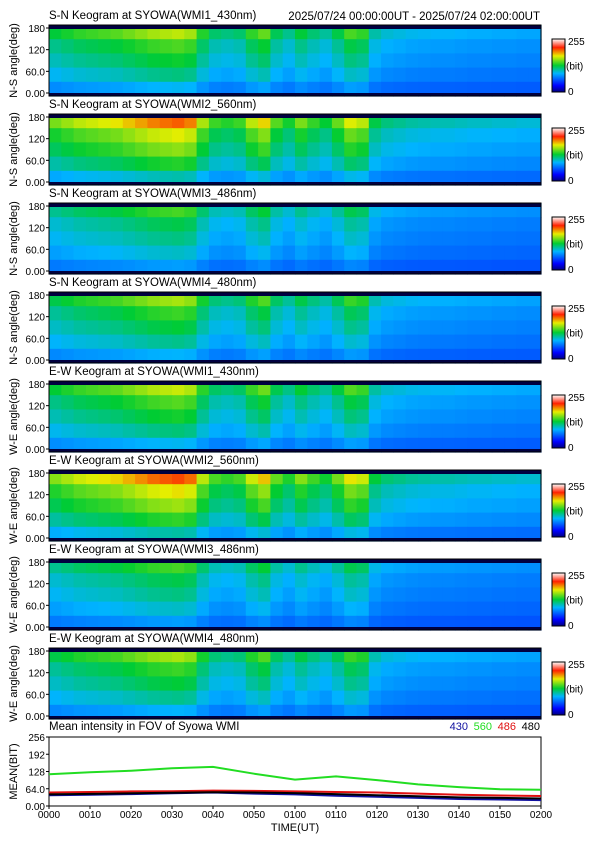 Image resolution: width=595 pixels, height=842 pixels. Describe the element at coordinates (576, 309) in the screenshot. I see `colorbar-max-label: 255` at that location.